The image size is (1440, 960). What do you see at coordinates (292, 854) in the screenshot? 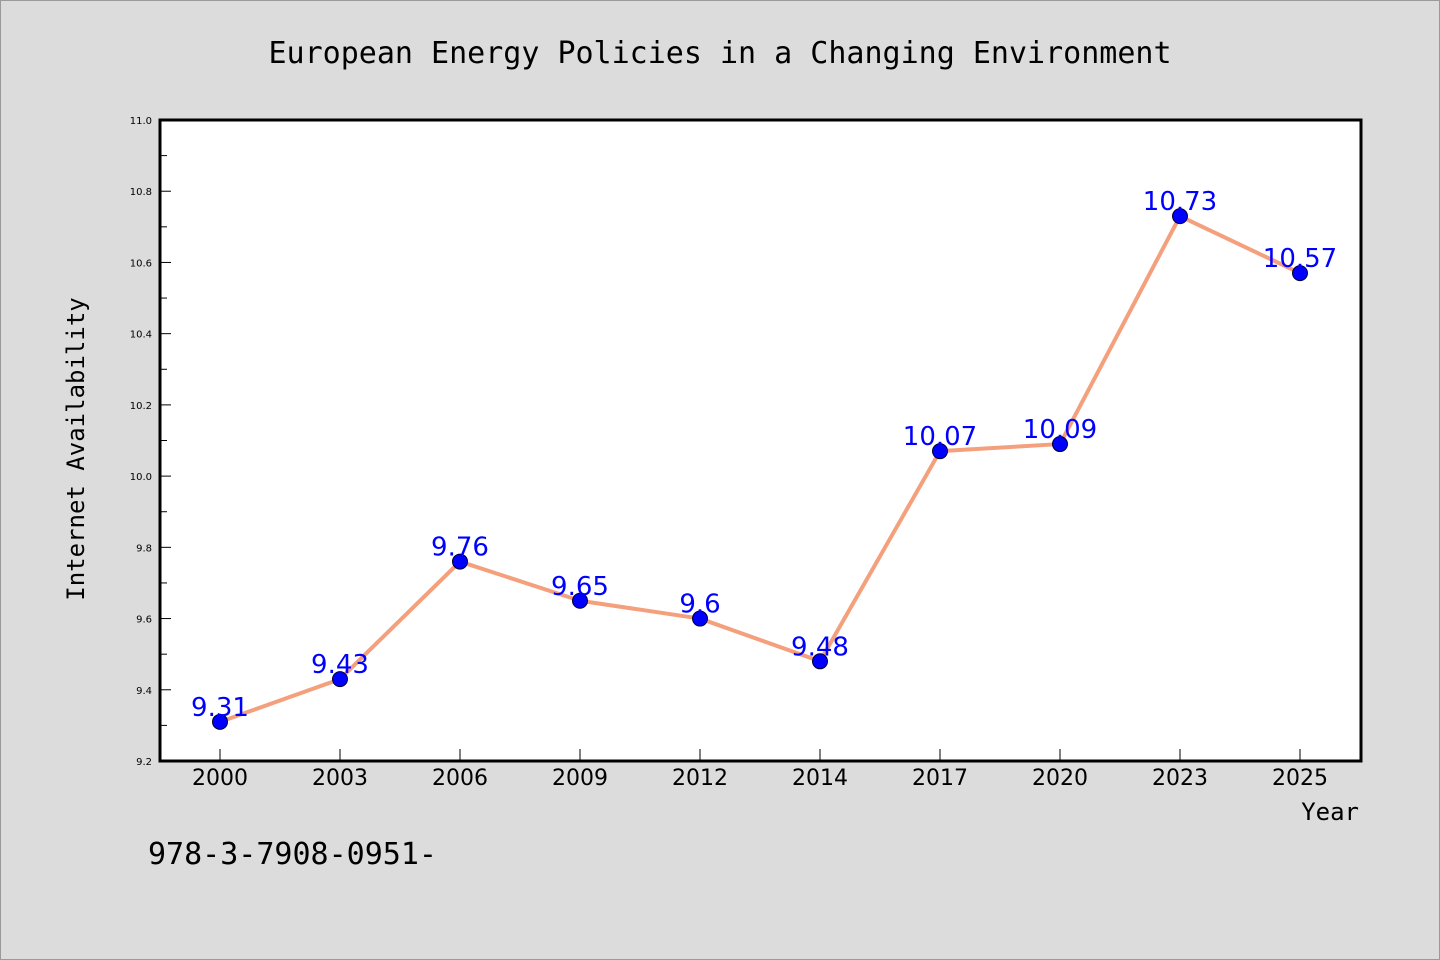
I see `footnote-text: 978-3-7908-0951-` at bounding box center [292, 854].